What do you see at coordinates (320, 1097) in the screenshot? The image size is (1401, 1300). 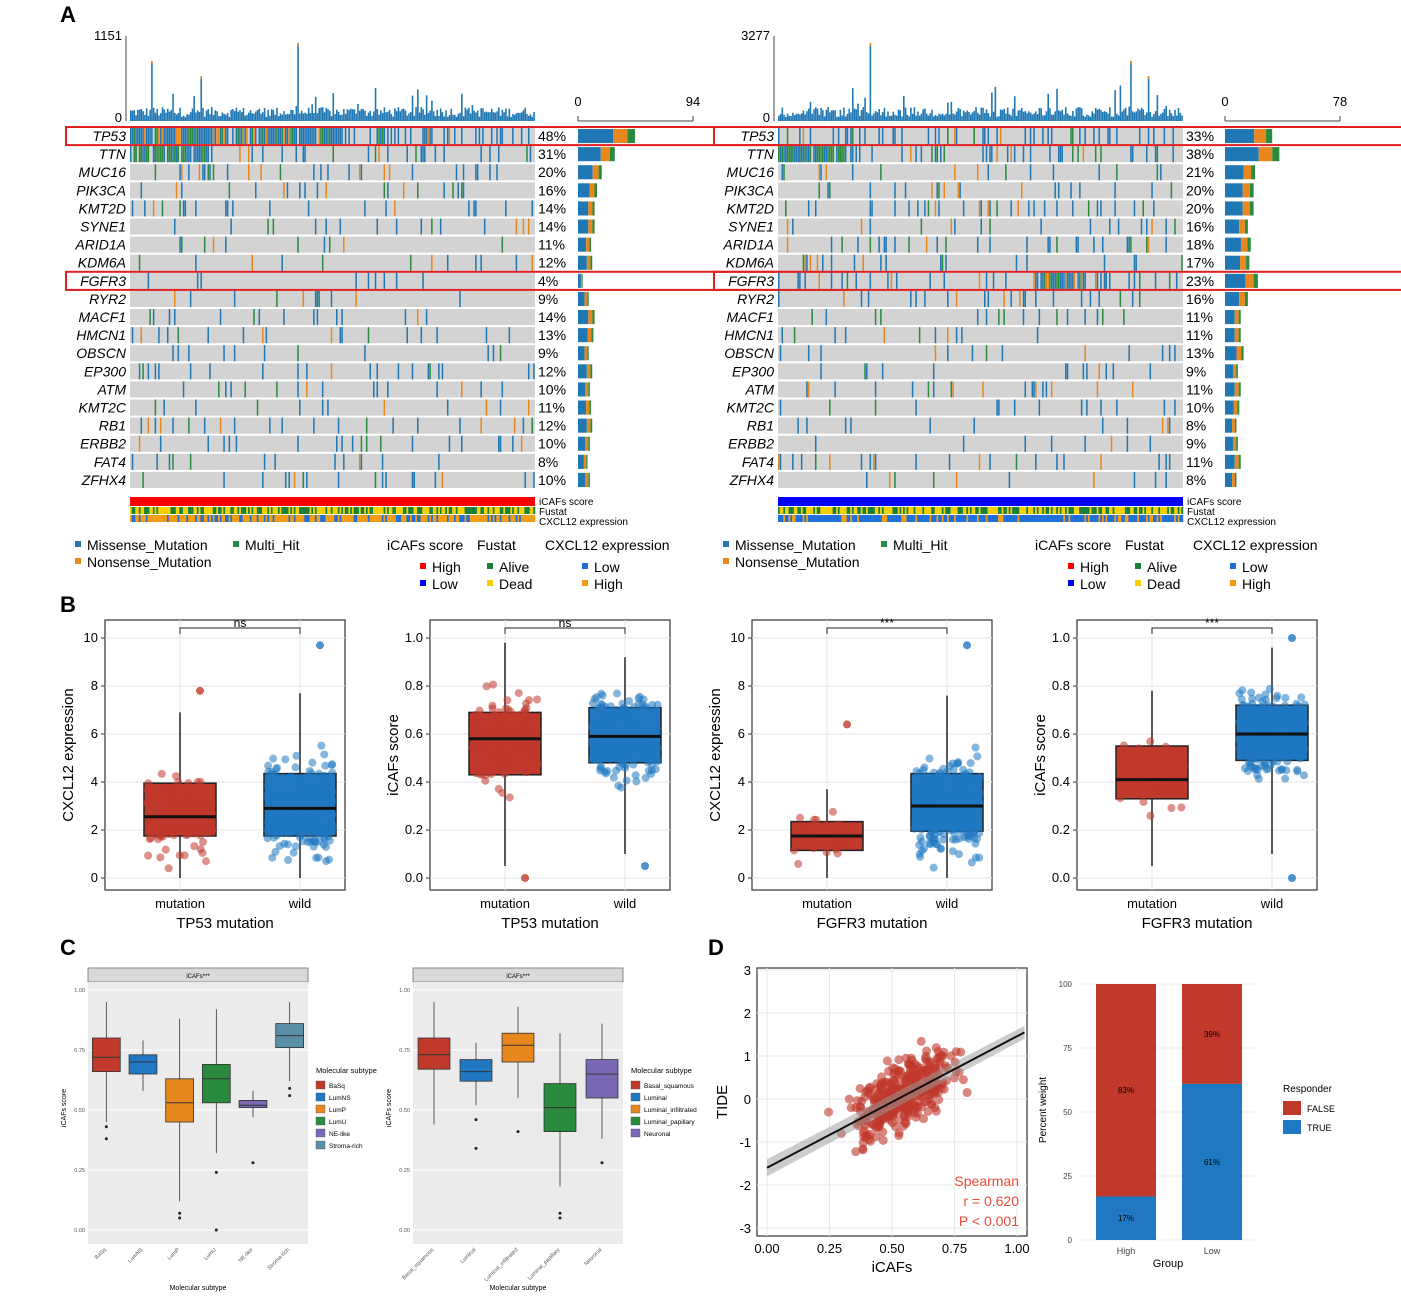 I see `legend-swatch` at bounding box center [320, 1097].